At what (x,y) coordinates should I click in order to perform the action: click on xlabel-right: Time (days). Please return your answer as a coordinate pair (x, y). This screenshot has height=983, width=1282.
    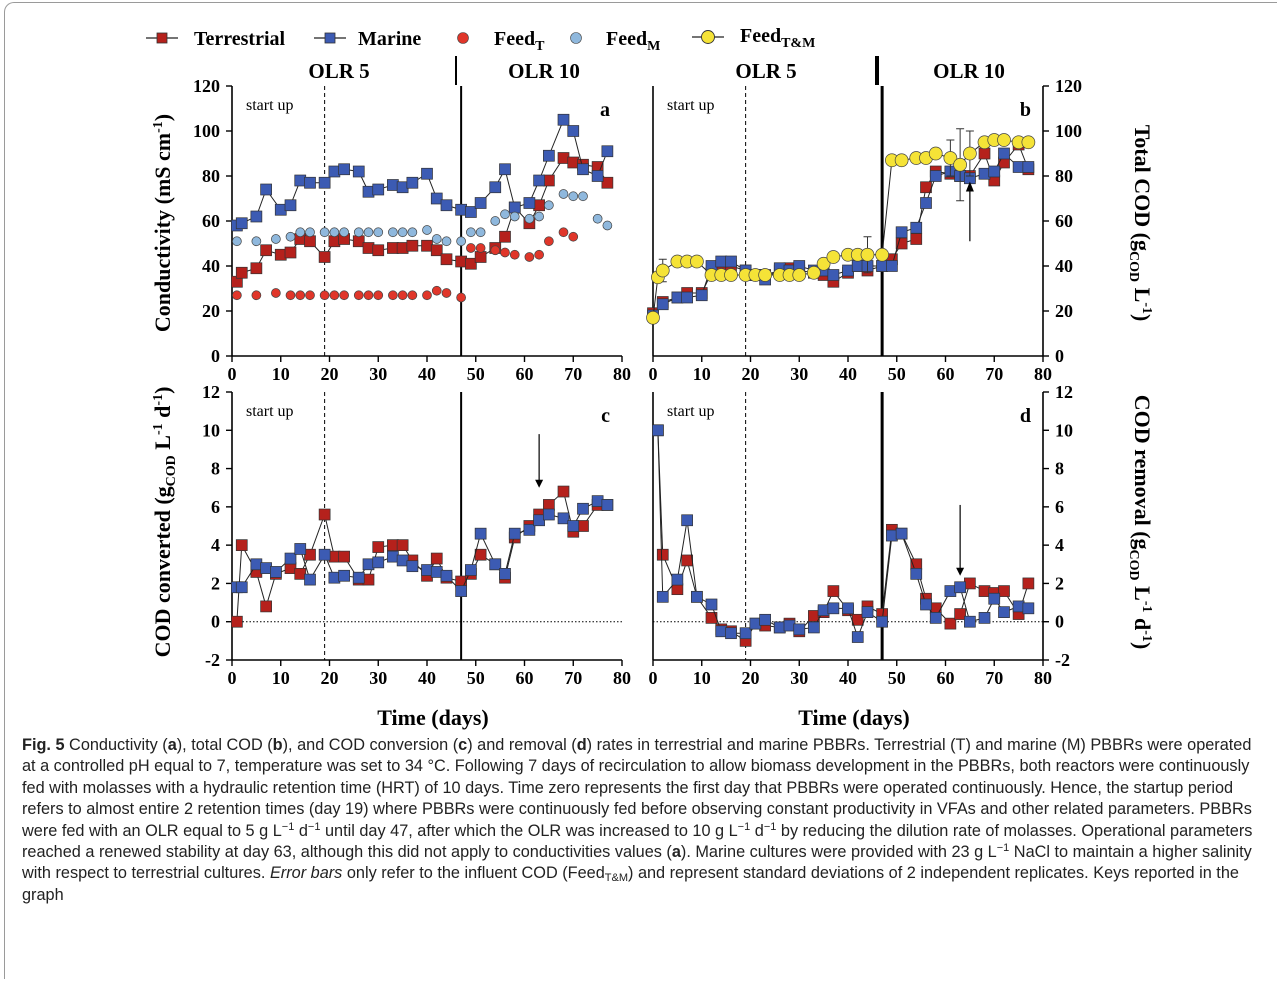
    Looking at the image, I should click on (853, 717).